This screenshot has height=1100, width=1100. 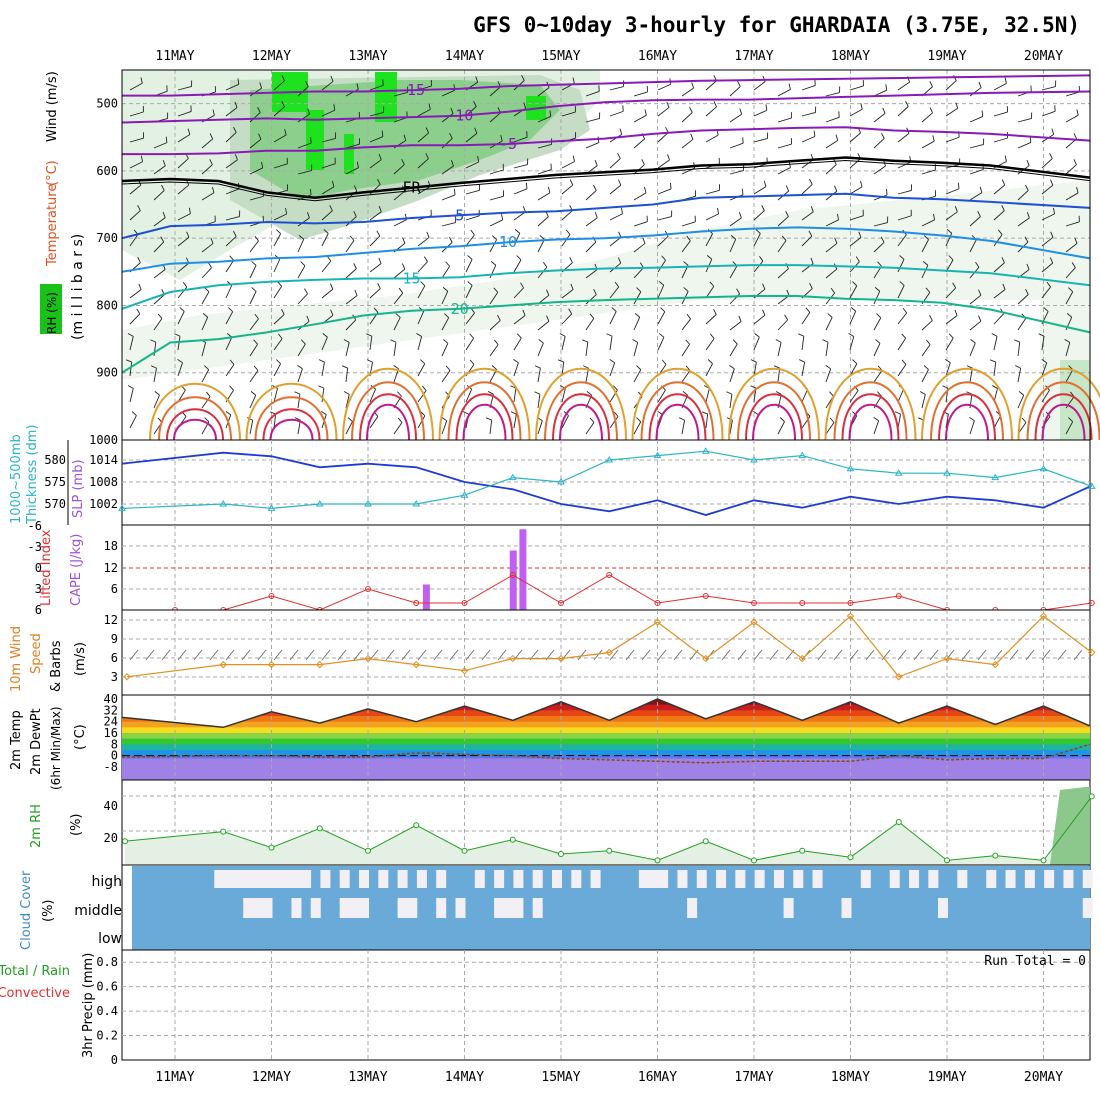 What do you see at coordinates (107, 962) in the screenshot?
I see `tick-label: 0.8` at bounding box center [107, 962].